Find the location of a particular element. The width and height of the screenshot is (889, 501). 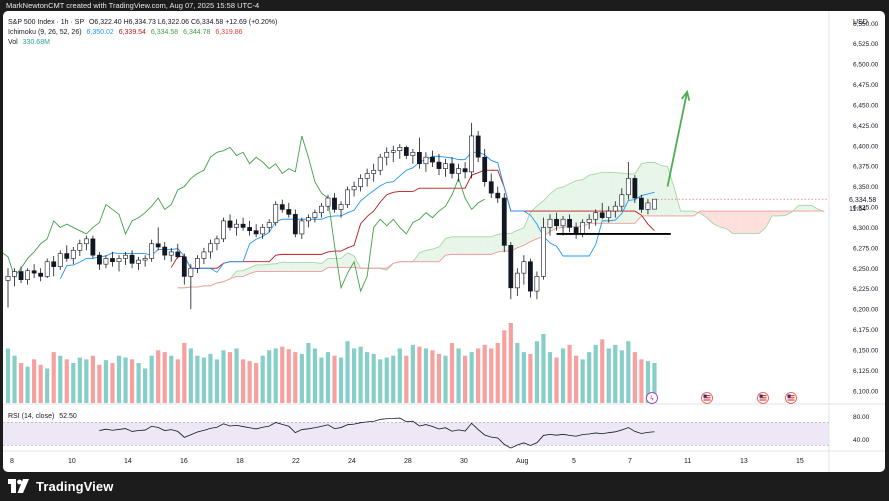

rsi-band is located at coordinates (416, 434).